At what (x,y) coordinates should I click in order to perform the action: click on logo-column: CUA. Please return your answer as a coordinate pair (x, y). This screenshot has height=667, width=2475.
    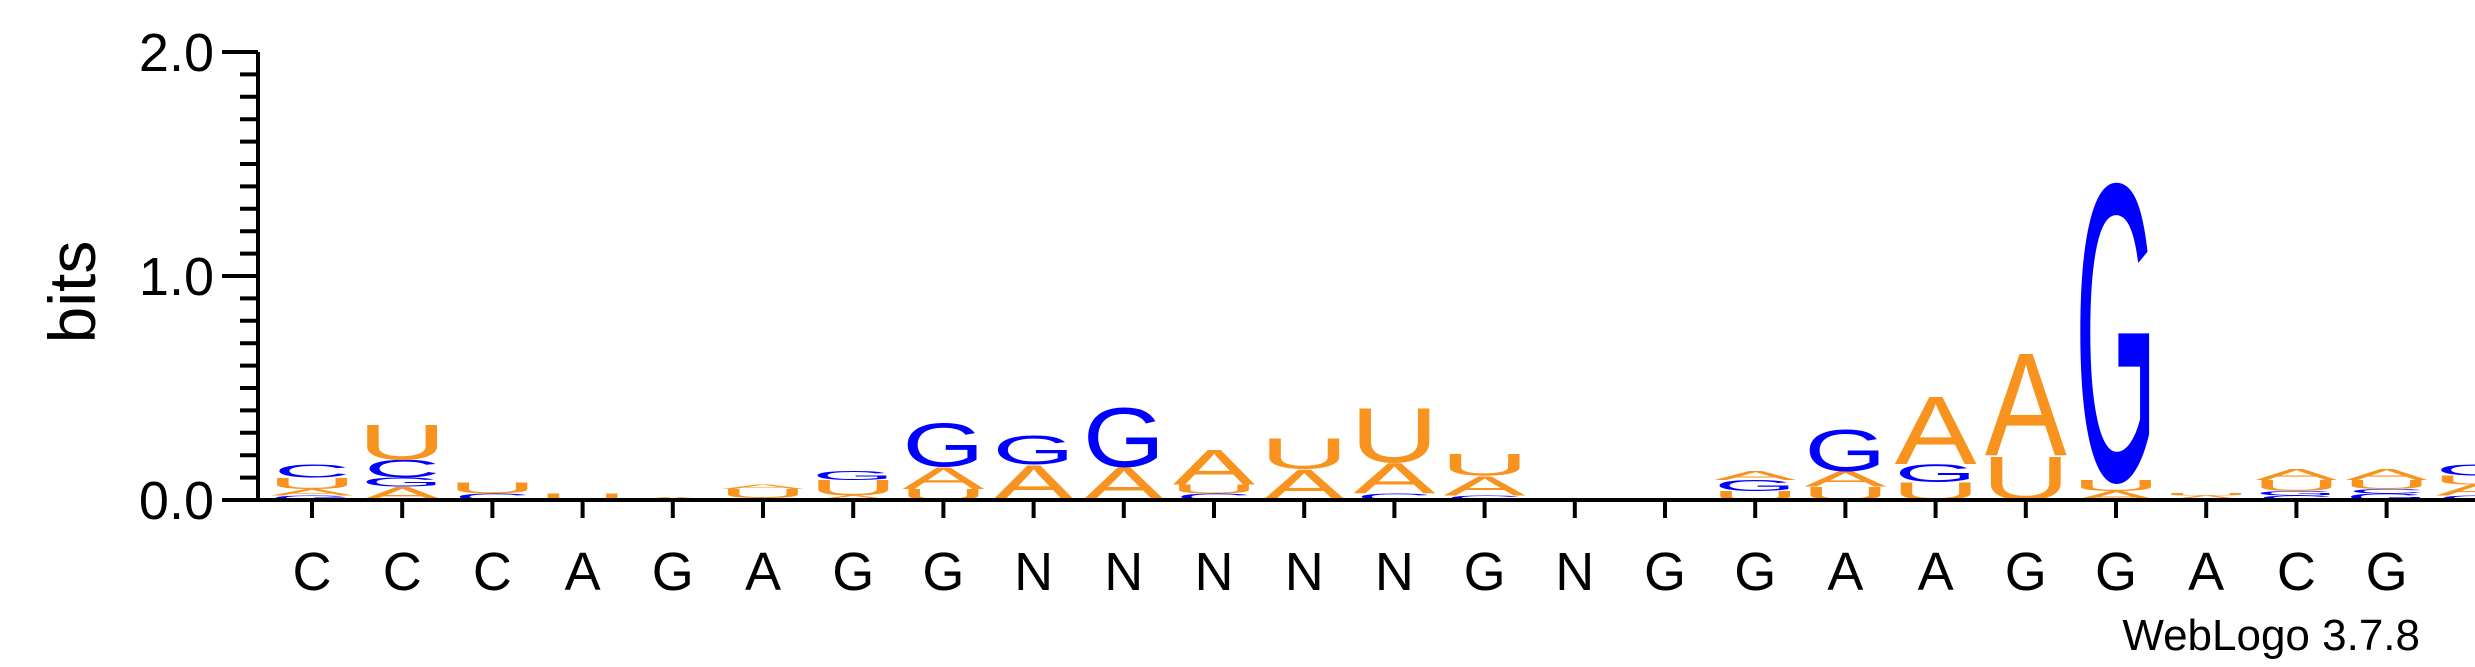
    Looking at the image, I should click on (1214, 470).